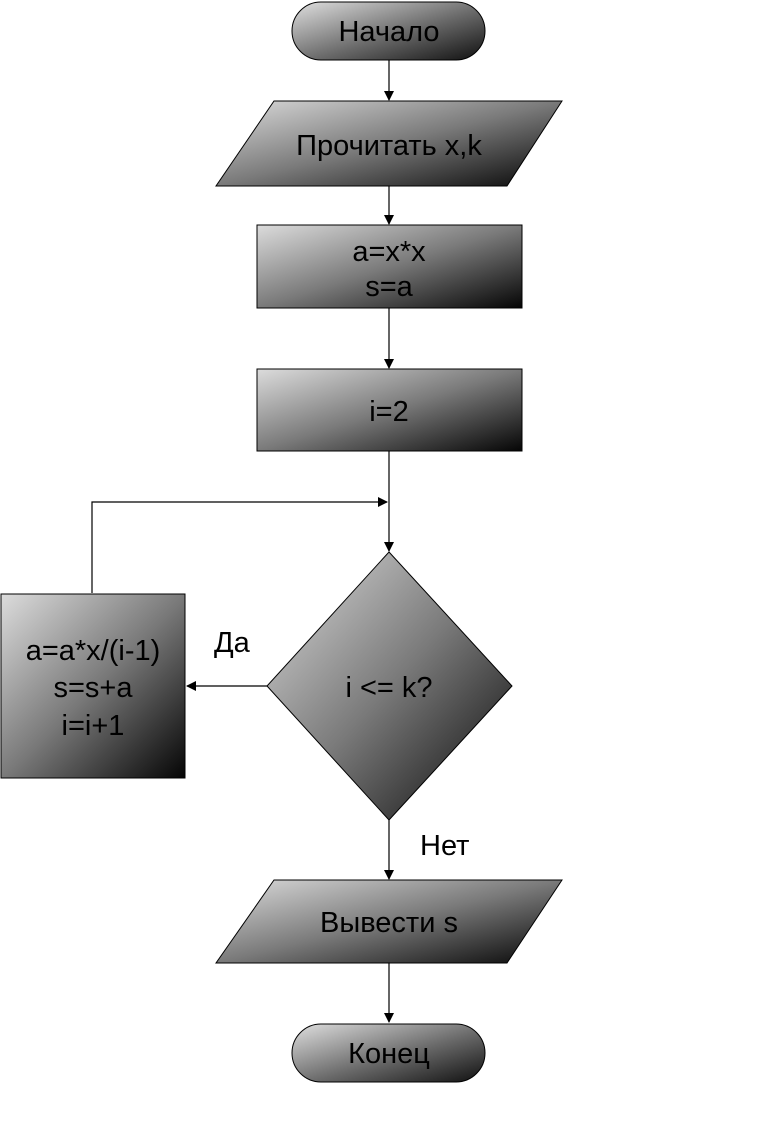  Describe the element at coordinates (239, 545) in the screenshot. I see `arrow-loop-back` at that location.